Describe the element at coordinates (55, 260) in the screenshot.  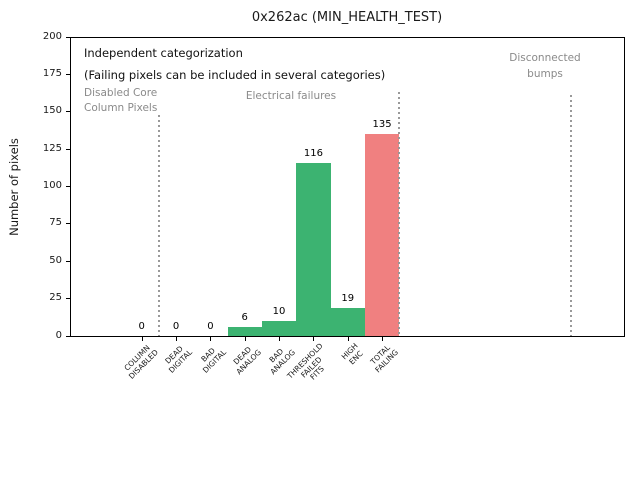
I see `y-tick-label: 50` at that location.